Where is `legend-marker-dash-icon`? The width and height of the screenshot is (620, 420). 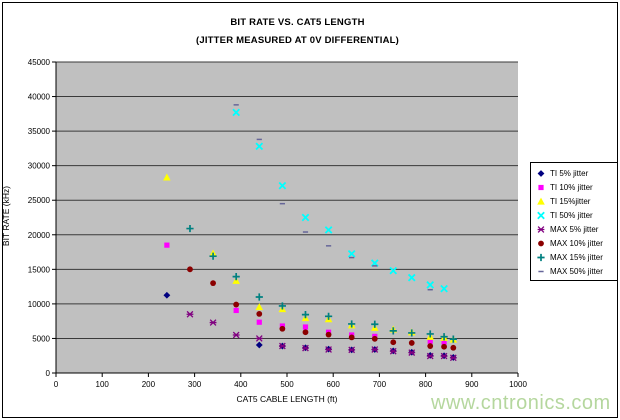
legend-marker-dash-icon is located at coordinates (541, 271).